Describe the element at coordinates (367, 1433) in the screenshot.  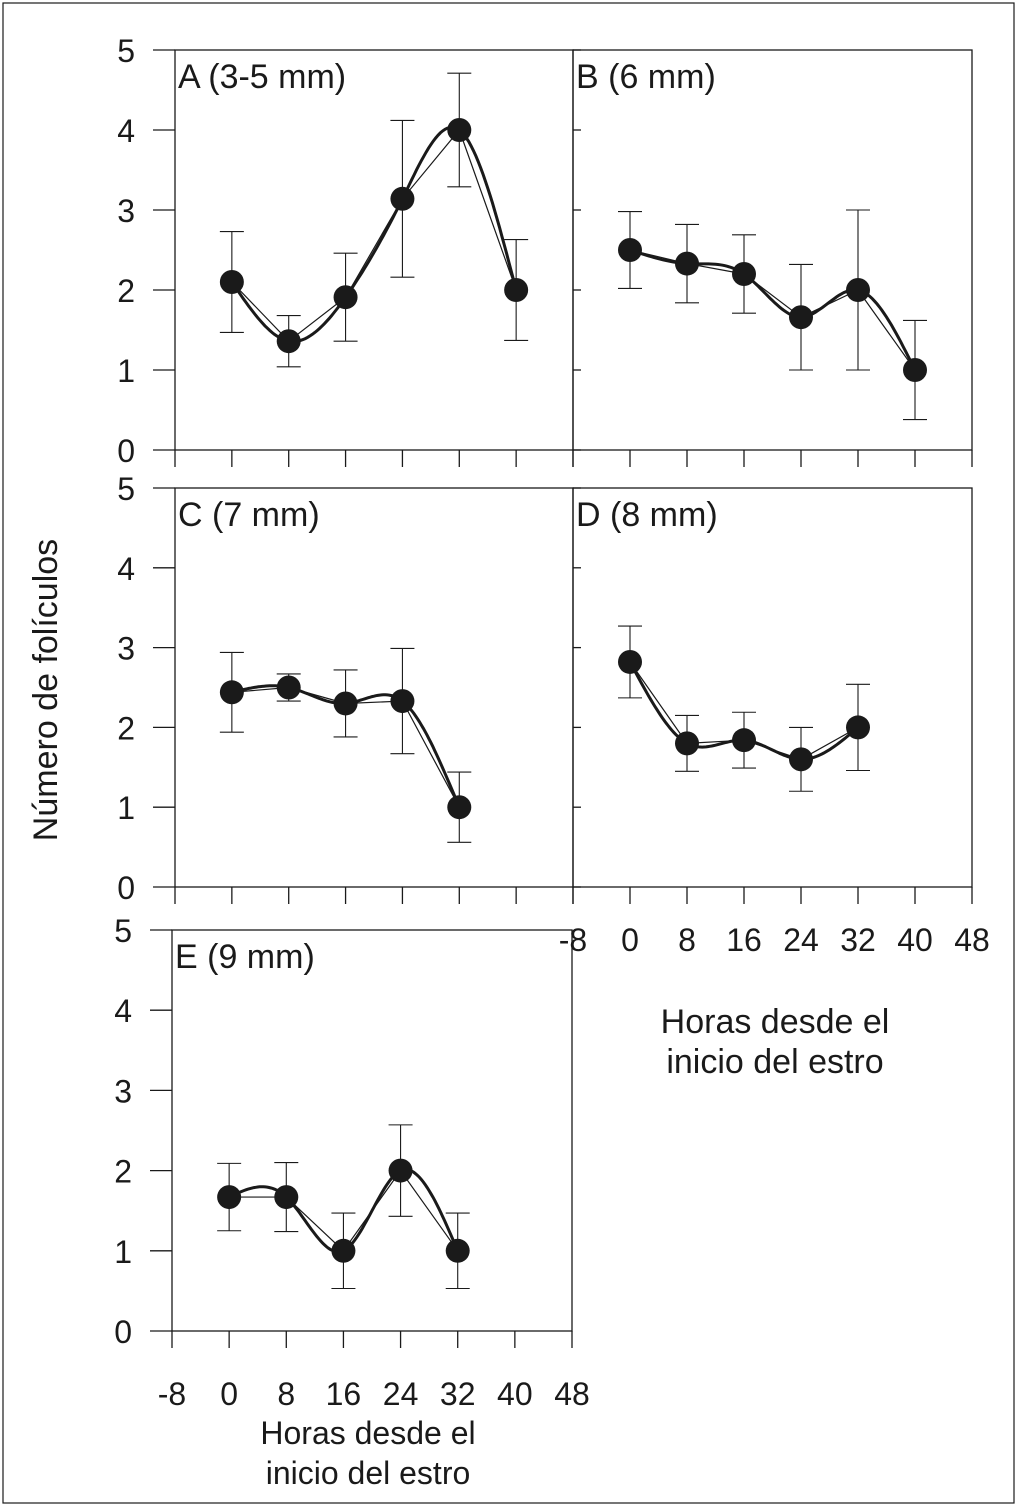
I see `x-axis-label-bottom-line1: Horas desde el` at that location.